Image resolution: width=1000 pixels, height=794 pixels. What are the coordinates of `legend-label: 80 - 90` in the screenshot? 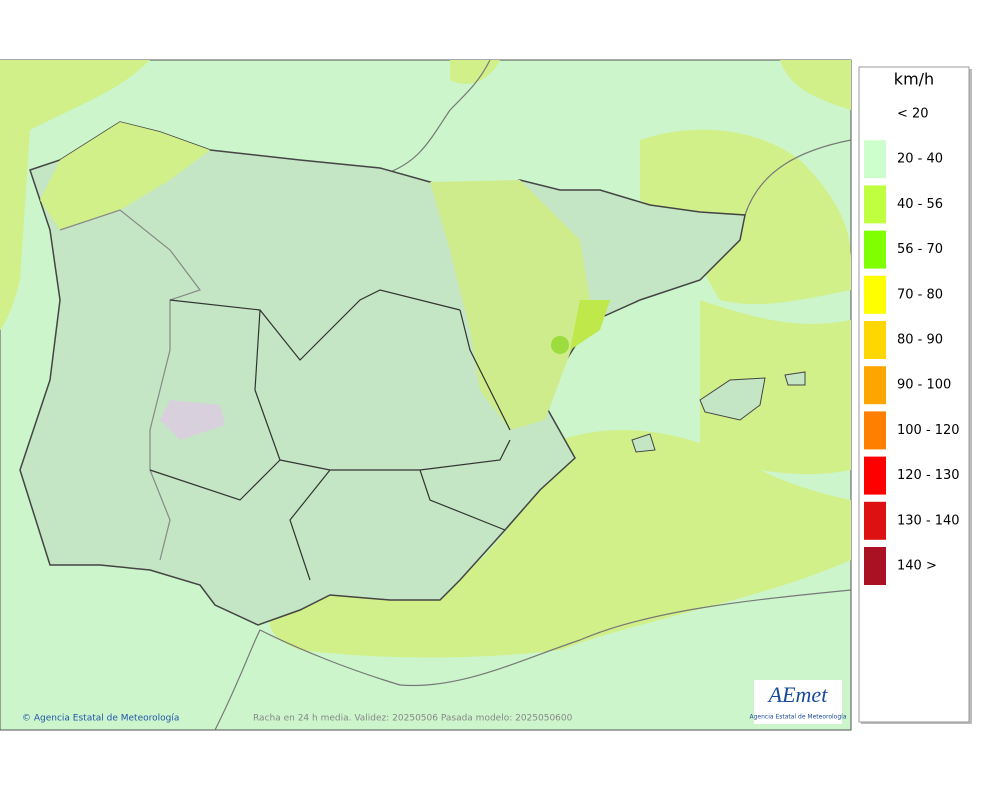 It's located at (920, 340).